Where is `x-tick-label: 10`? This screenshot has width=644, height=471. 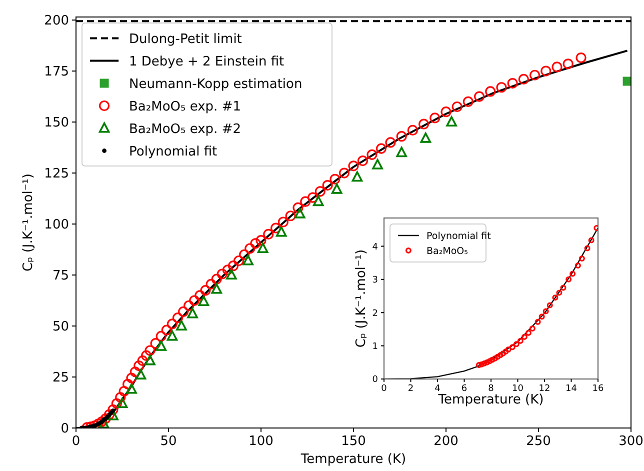
x-tick-label: 10 is located at coordinates (518, 389).